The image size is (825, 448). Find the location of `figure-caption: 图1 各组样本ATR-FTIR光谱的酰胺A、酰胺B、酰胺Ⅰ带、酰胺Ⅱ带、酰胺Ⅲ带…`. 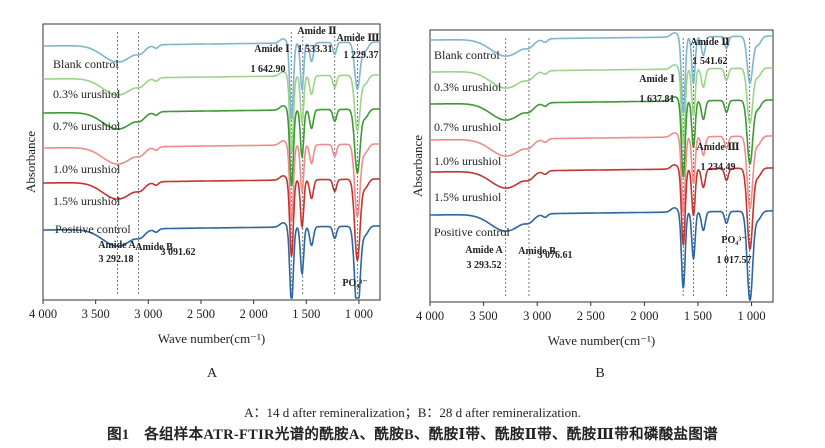

figure-caption: 图1 各组样本ATR-FTIR光谱的酰胺A、酰胺B、酰胺Ⅰ带、酰胺Ⅱ带、酰胺Ⅲ带… is located at coordinates (412, 435).